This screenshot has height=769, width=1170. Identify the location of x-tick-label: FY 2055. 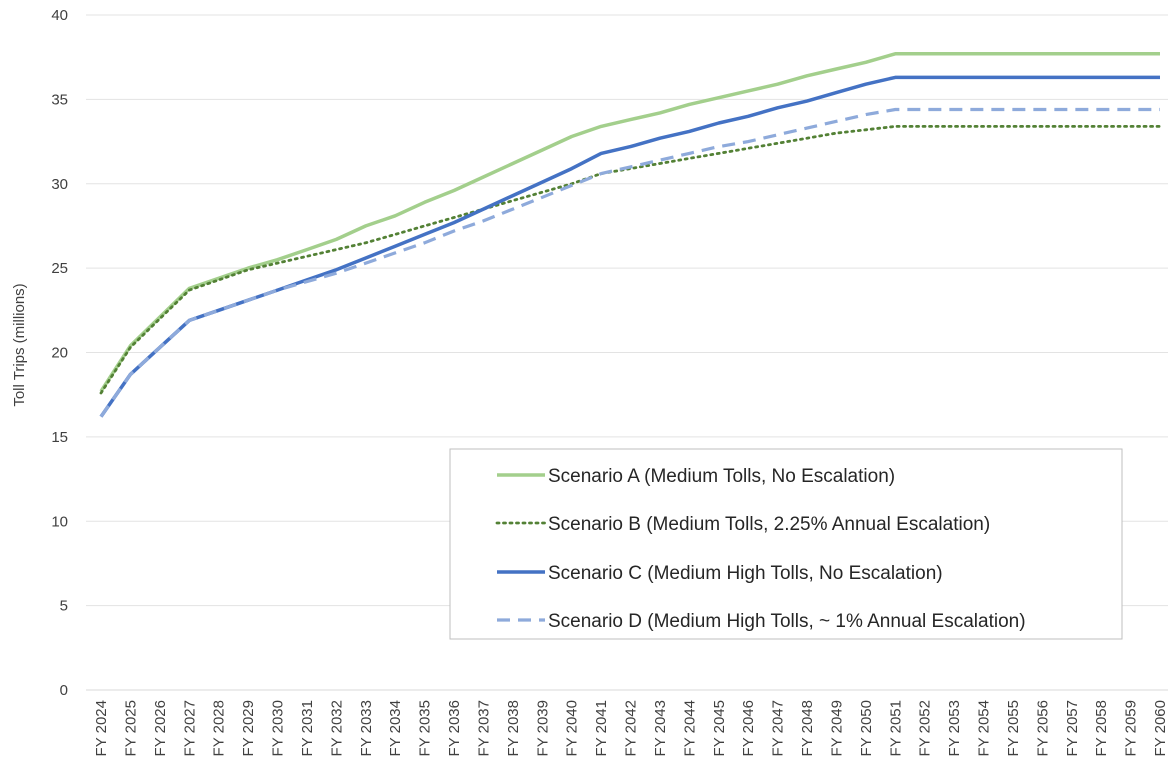
(1013, 728).